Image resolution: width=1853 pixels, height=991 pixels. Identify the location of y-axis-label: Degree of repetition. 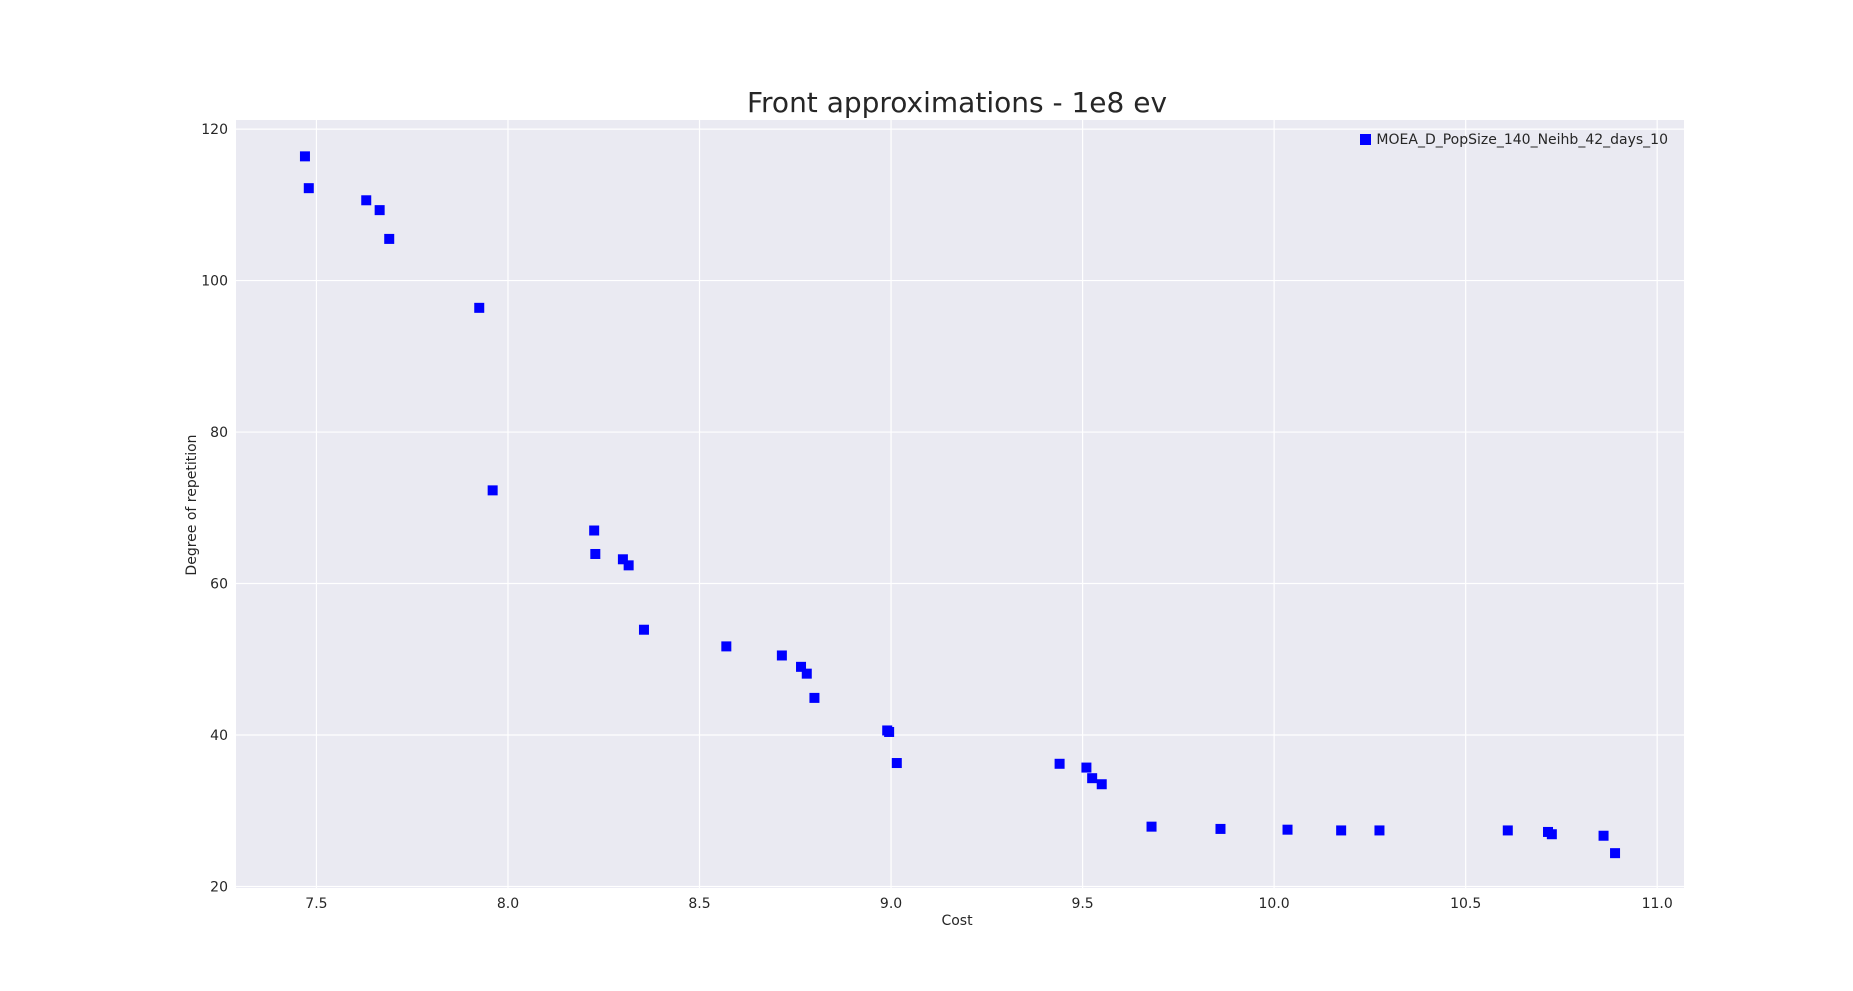
(192, 504).